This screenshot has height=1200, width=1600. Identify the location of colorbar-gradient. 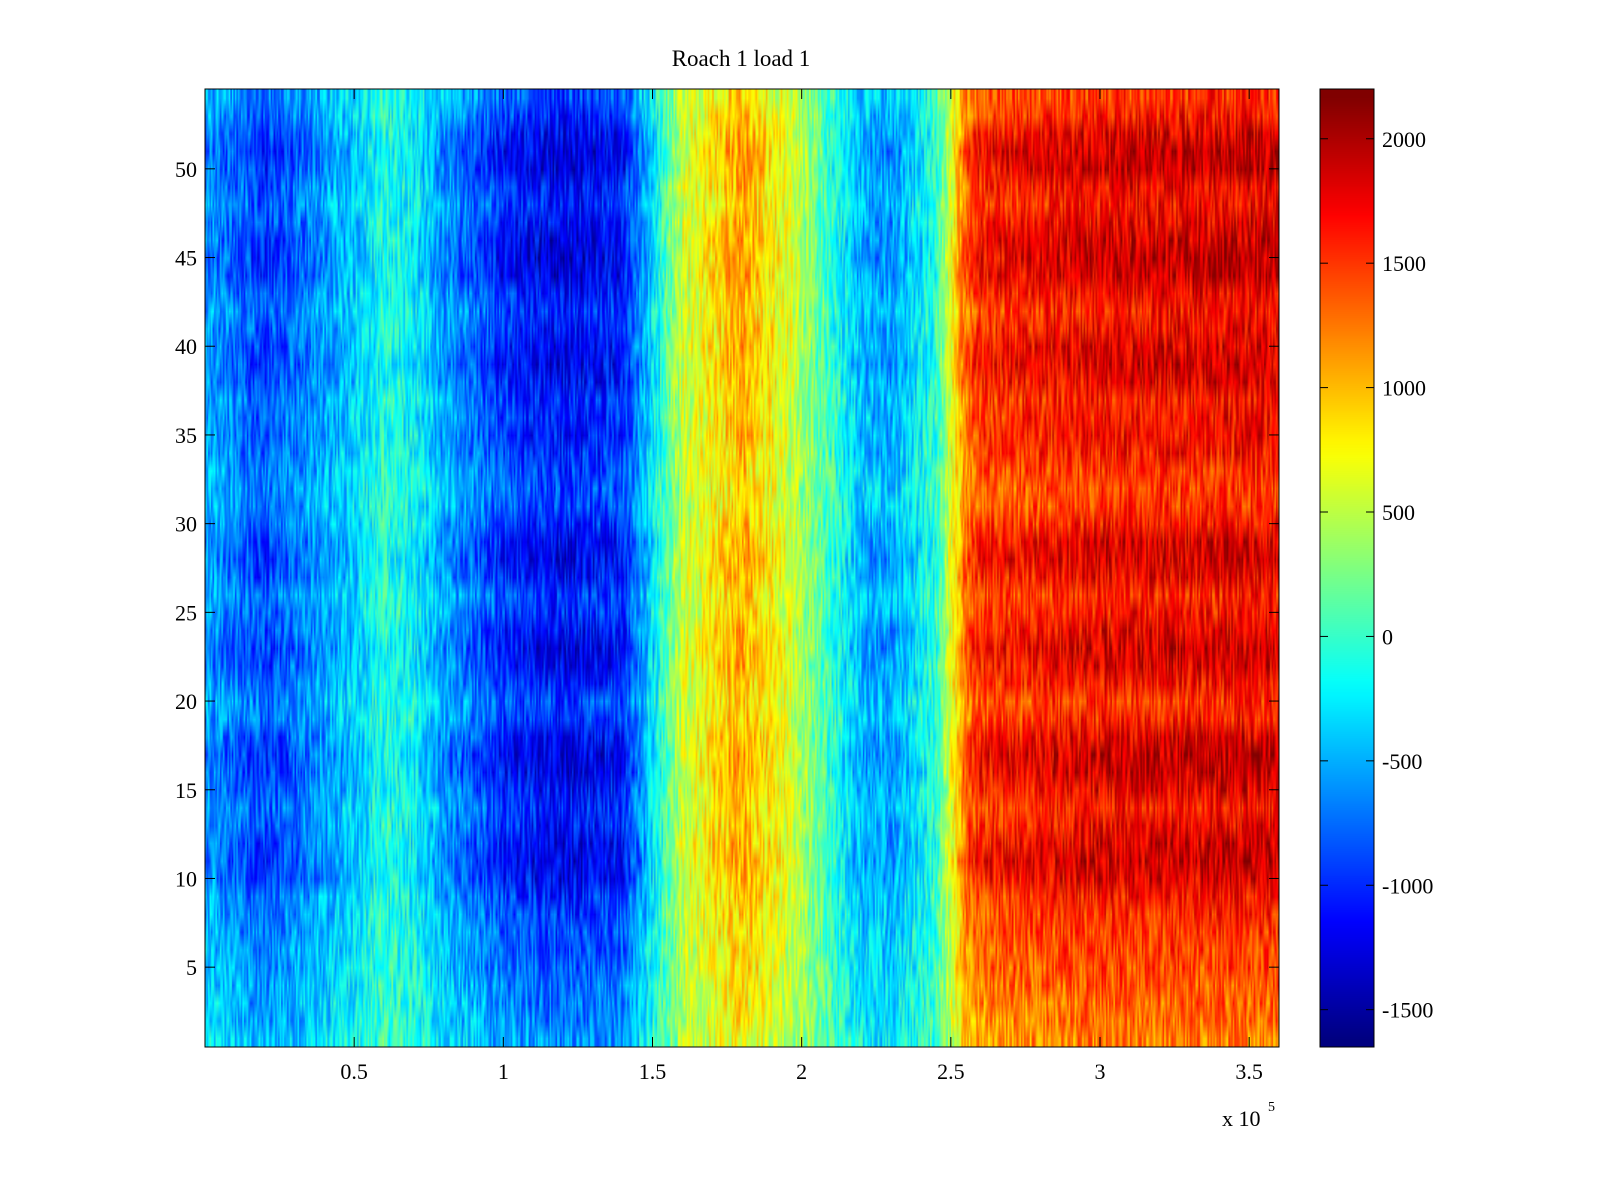
(1347, 568).